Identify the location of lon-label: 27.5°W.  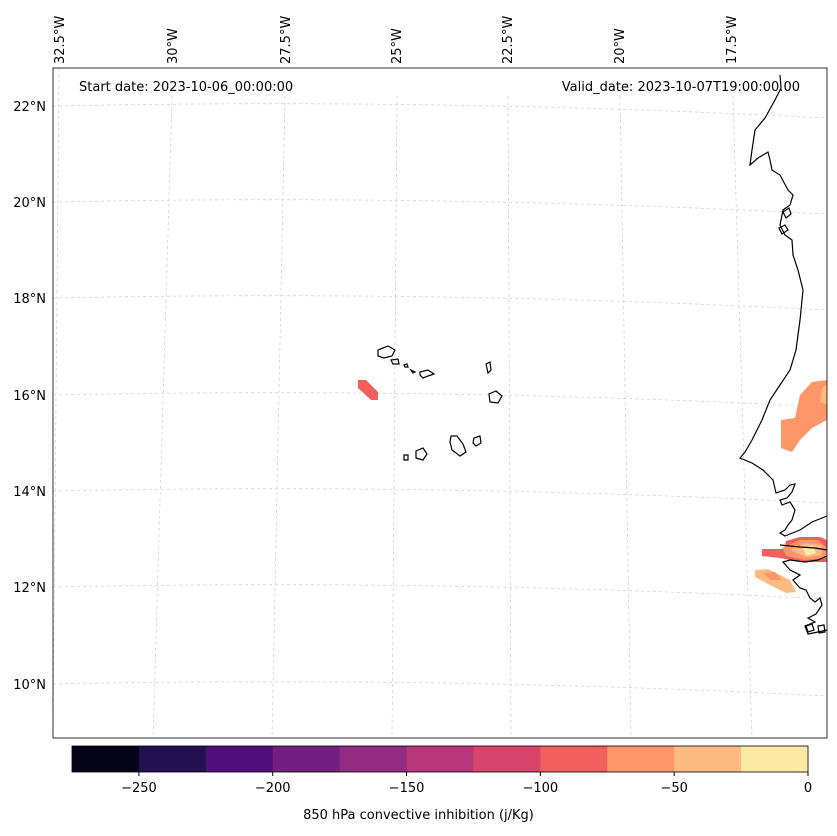
(286, 40).